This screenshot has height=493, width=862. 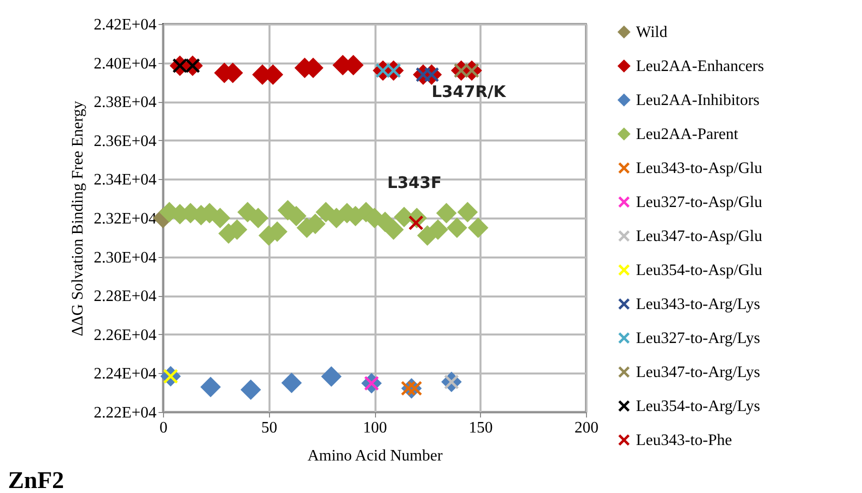 What do you see at coordinates (164, 428) in the screenshot?
I see `x-tick-label: 0` at bounding box center [164, 428].